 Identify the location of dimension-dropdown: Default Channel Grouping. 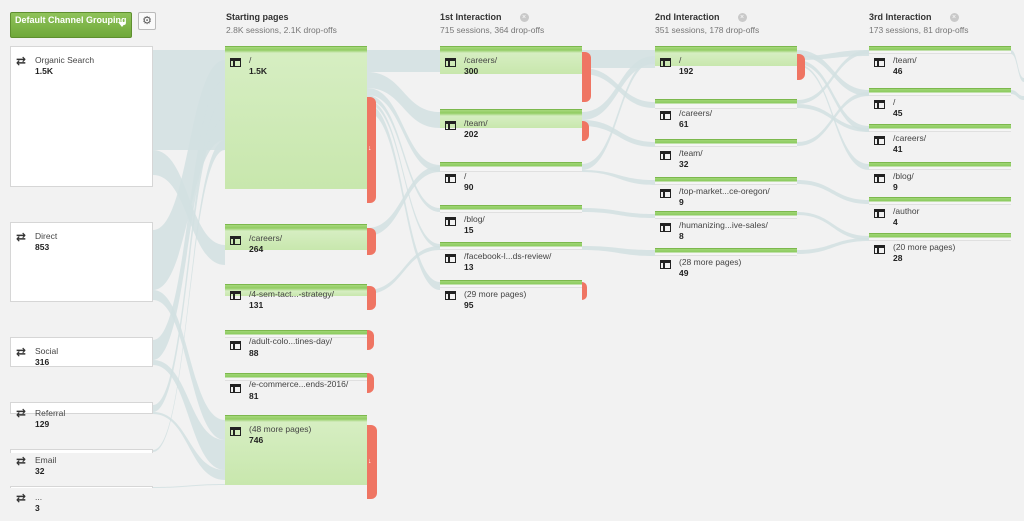
(71, 25).